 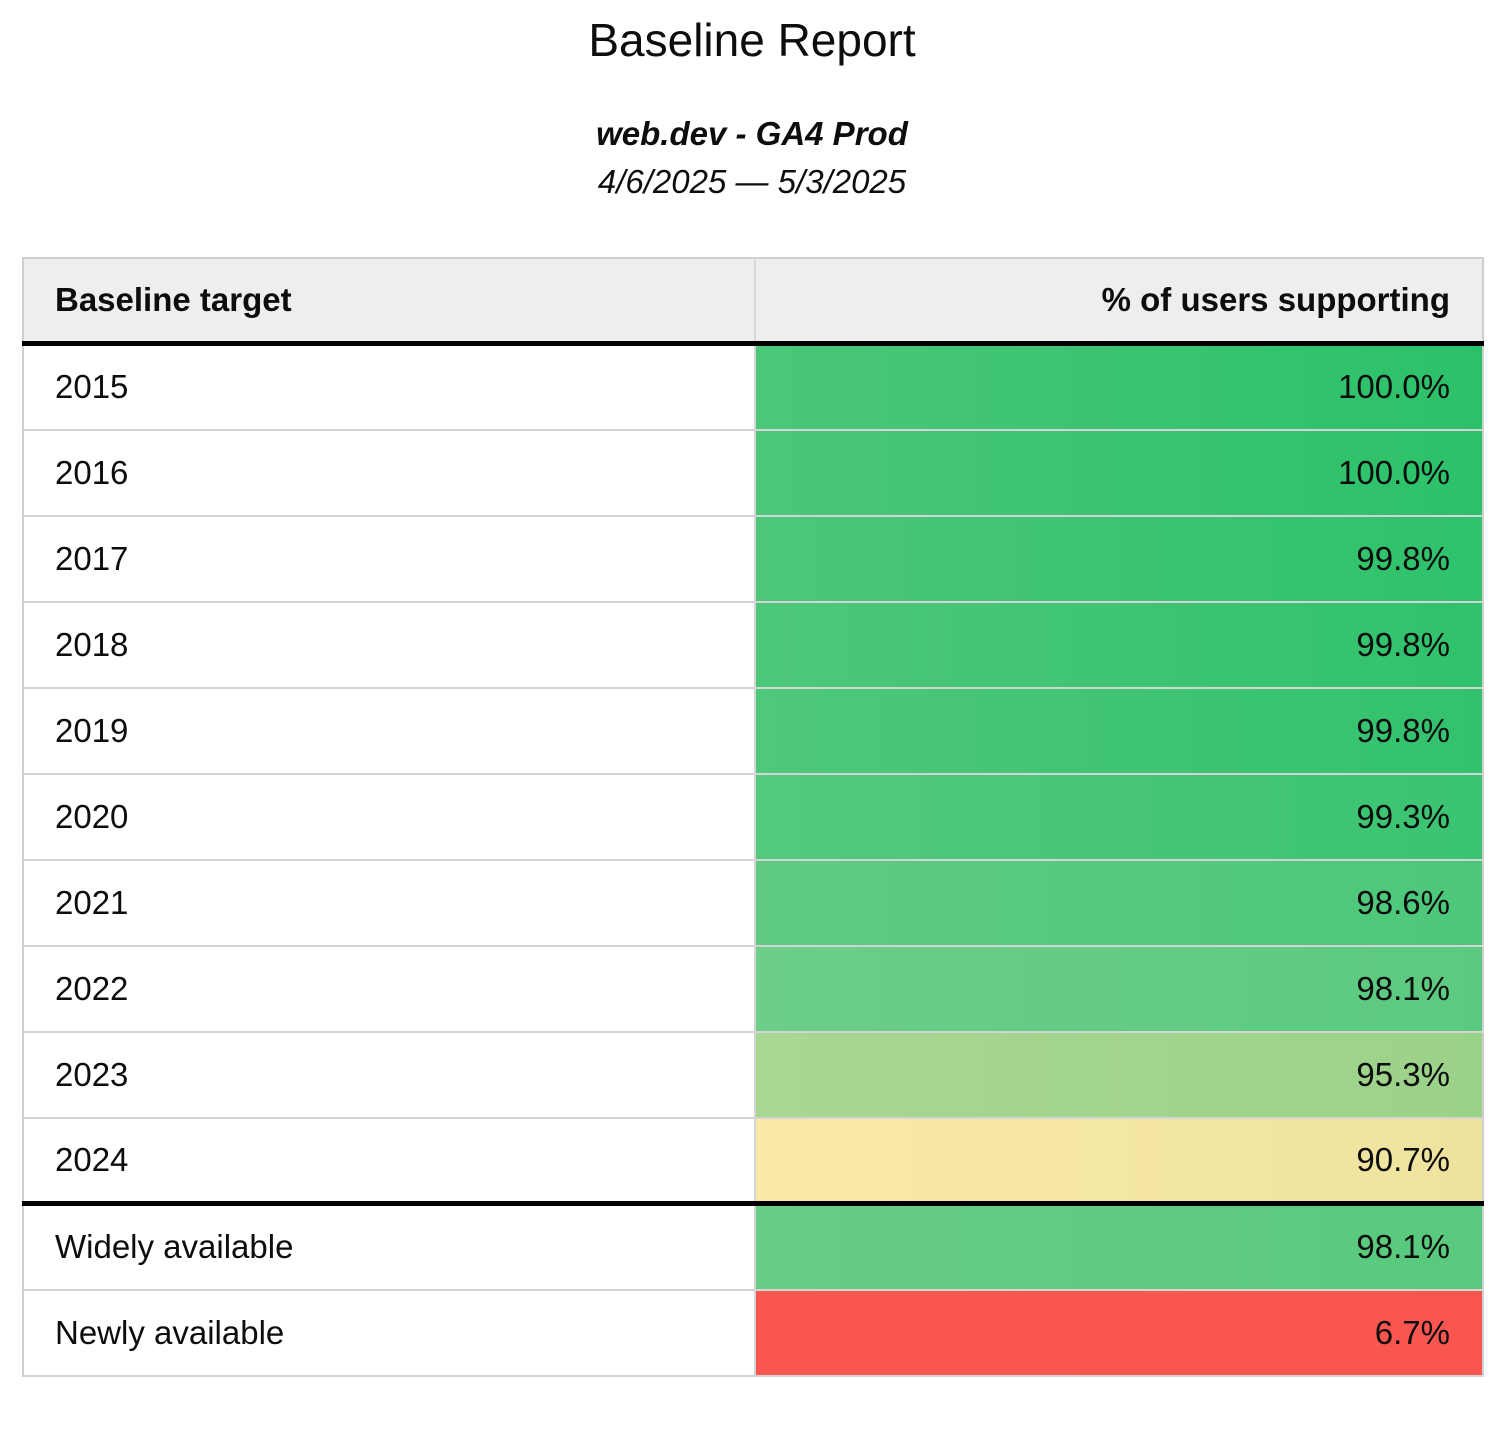 I want to click on table-header-row: Baseline target % of users supporting, so click(x=753, y=302).